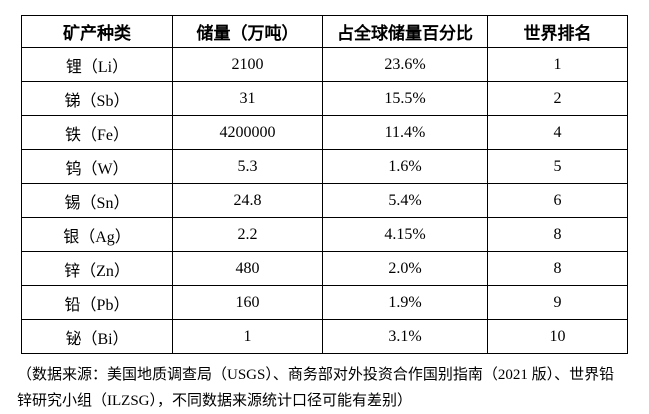 This screenshot has width=649, height=414. Describe the element at coordinates (247, 98) in the screenshot. I see `cell-reserves: 31` at that location.